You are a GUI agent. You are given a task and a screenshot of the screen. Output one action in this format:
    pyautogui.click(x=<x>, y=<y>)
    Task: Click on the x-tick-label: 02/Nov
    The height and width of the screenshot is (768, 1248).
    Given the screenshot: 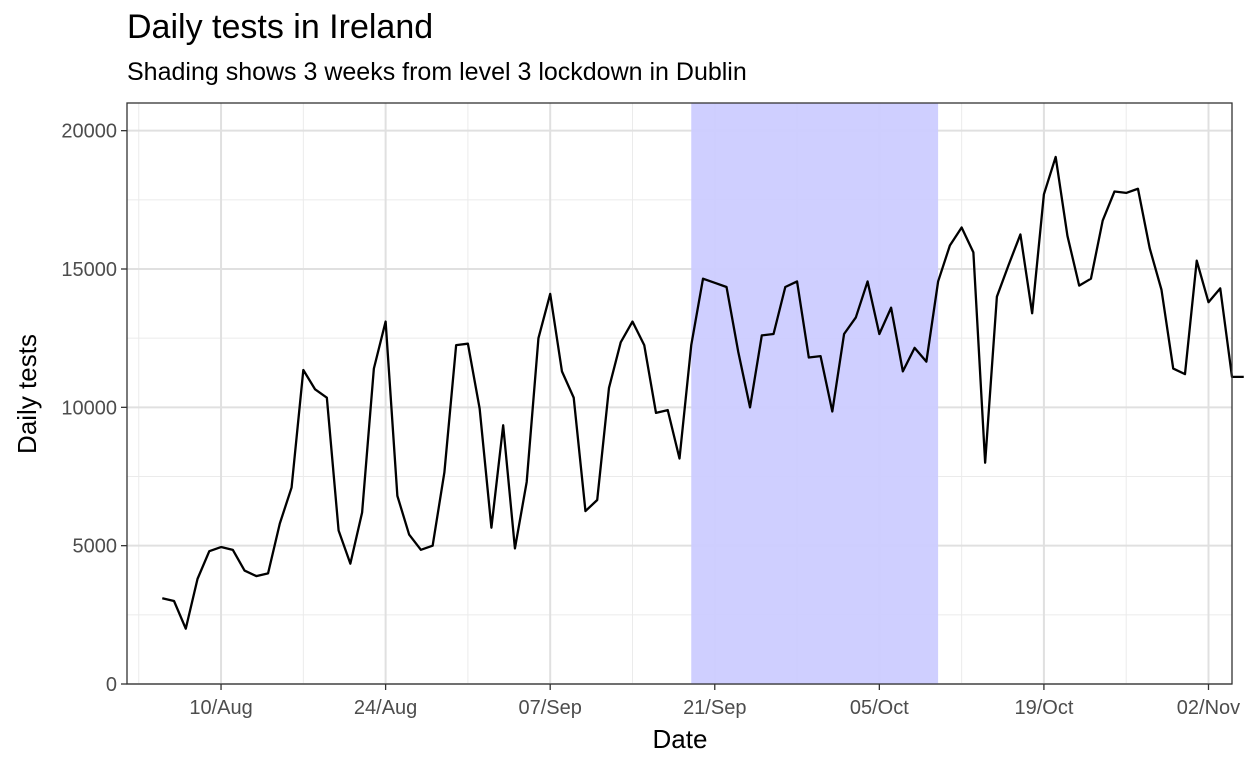 What is the action you would take?
    pyautogui.click(x=1208, y=708)
    